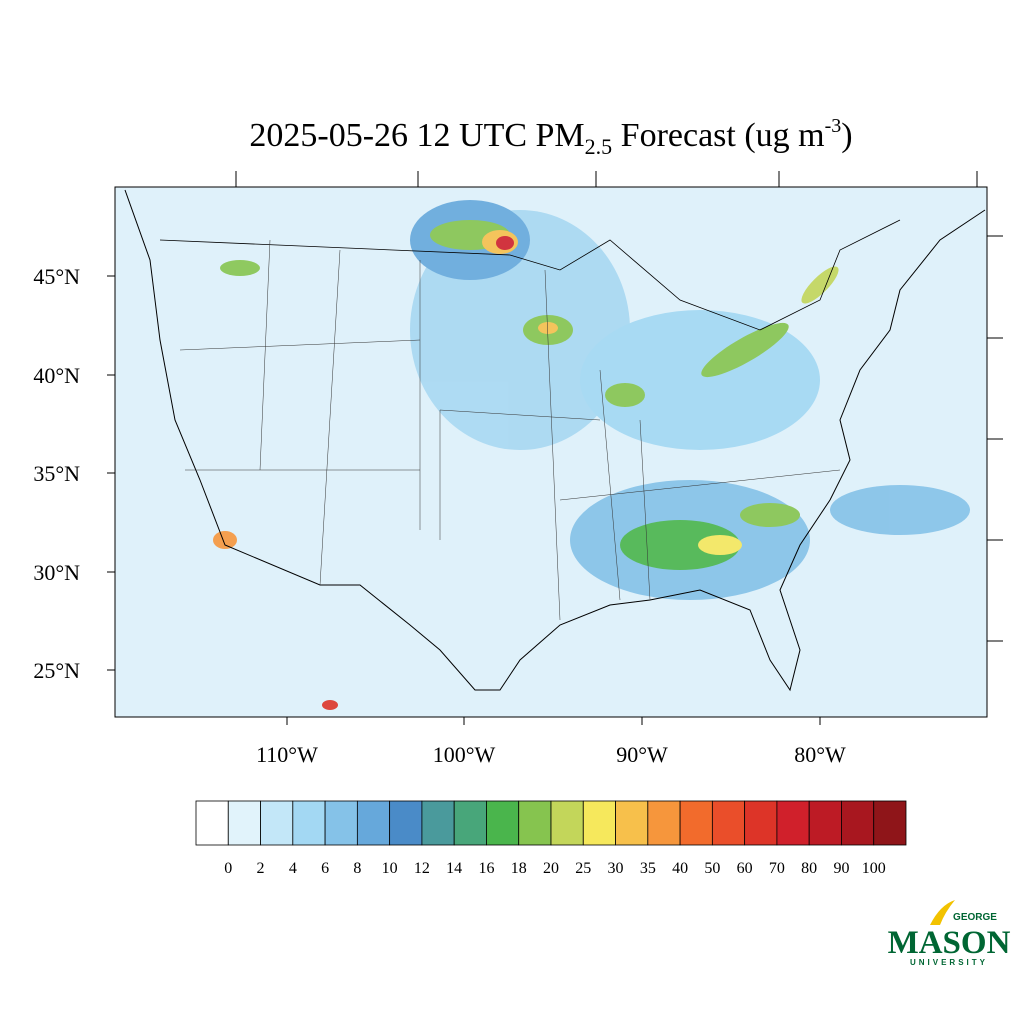  I want to click on colorbar-label: 40, so click(680, 868).